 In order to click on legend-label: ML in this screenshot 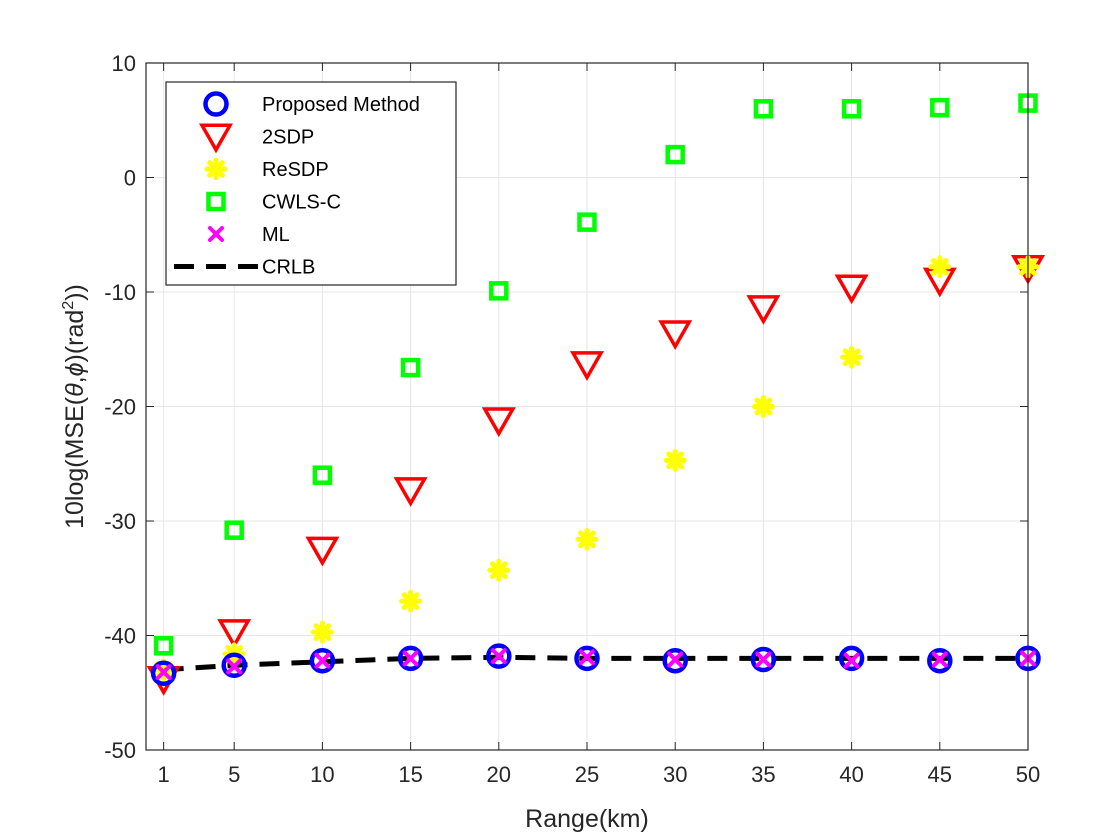, I will do `click(276, 235)`.